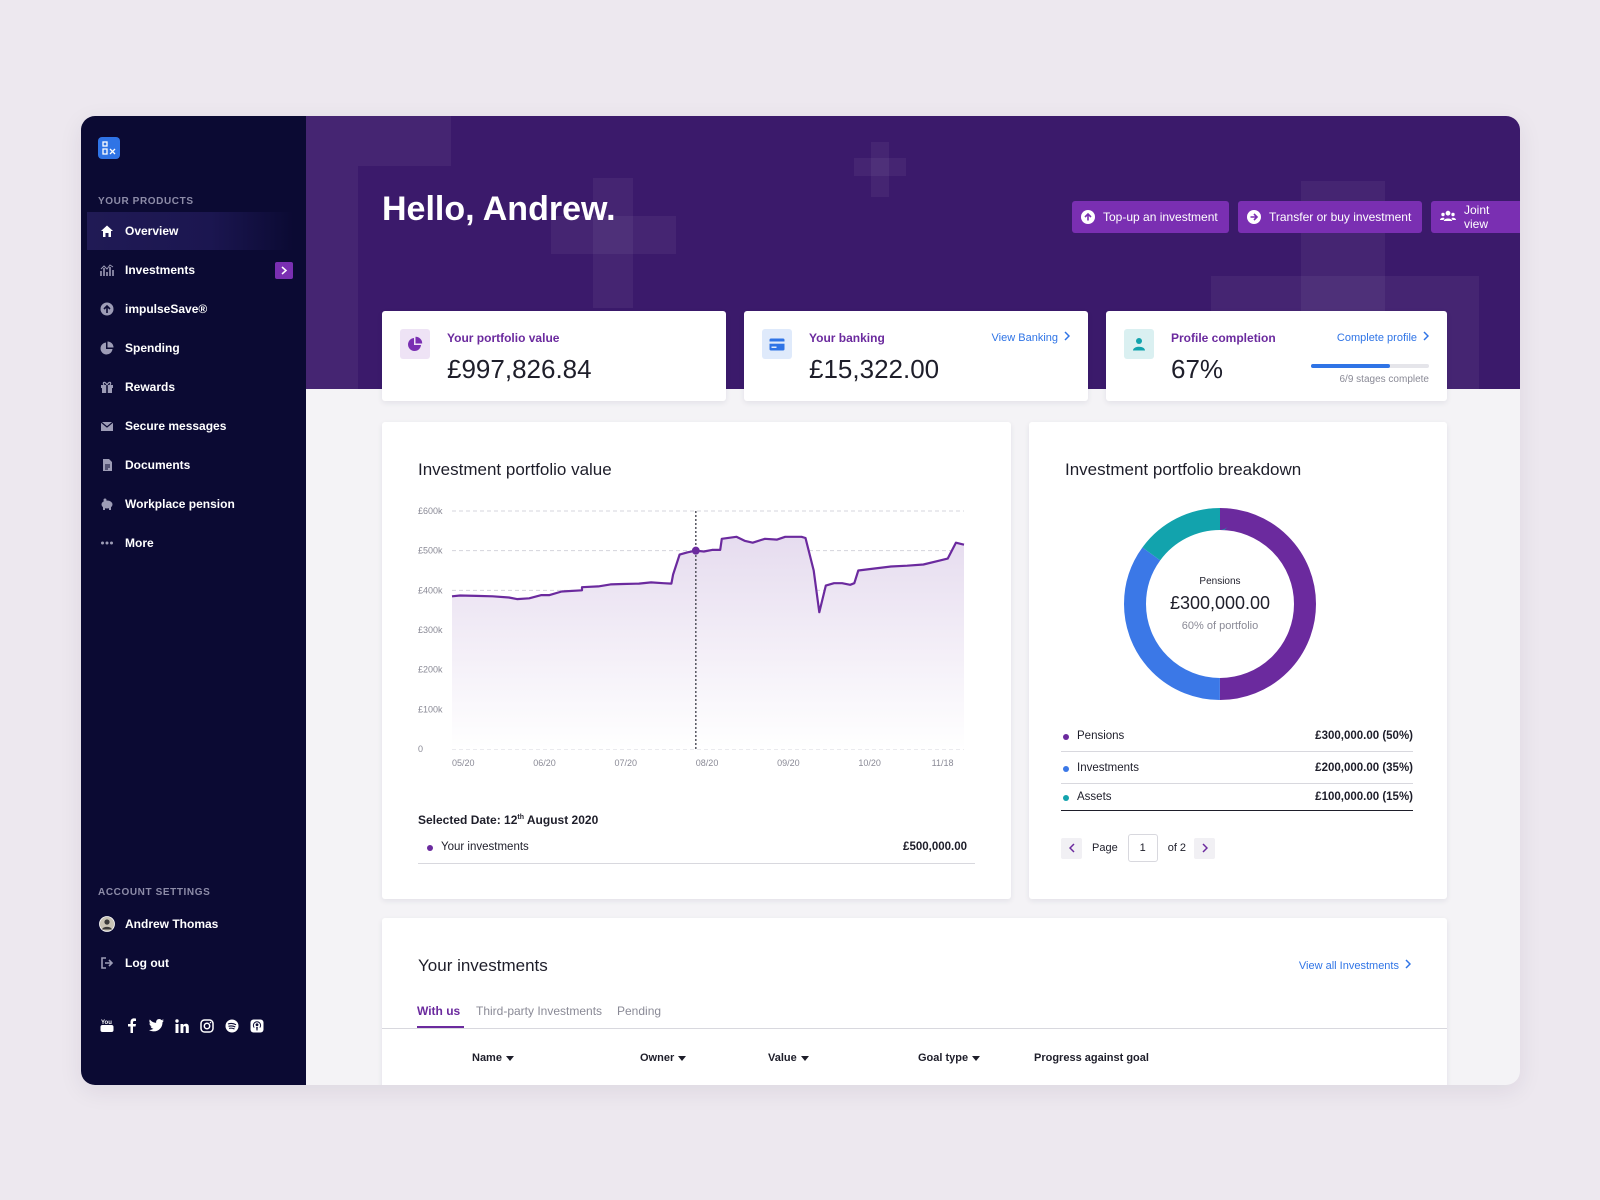 This screenshot has height=1200, width=1600. What do you see at coordinates (152, 231) in the screenshot?
I see `sidebar-item-label: Overview` at bounding box center [152, 231].